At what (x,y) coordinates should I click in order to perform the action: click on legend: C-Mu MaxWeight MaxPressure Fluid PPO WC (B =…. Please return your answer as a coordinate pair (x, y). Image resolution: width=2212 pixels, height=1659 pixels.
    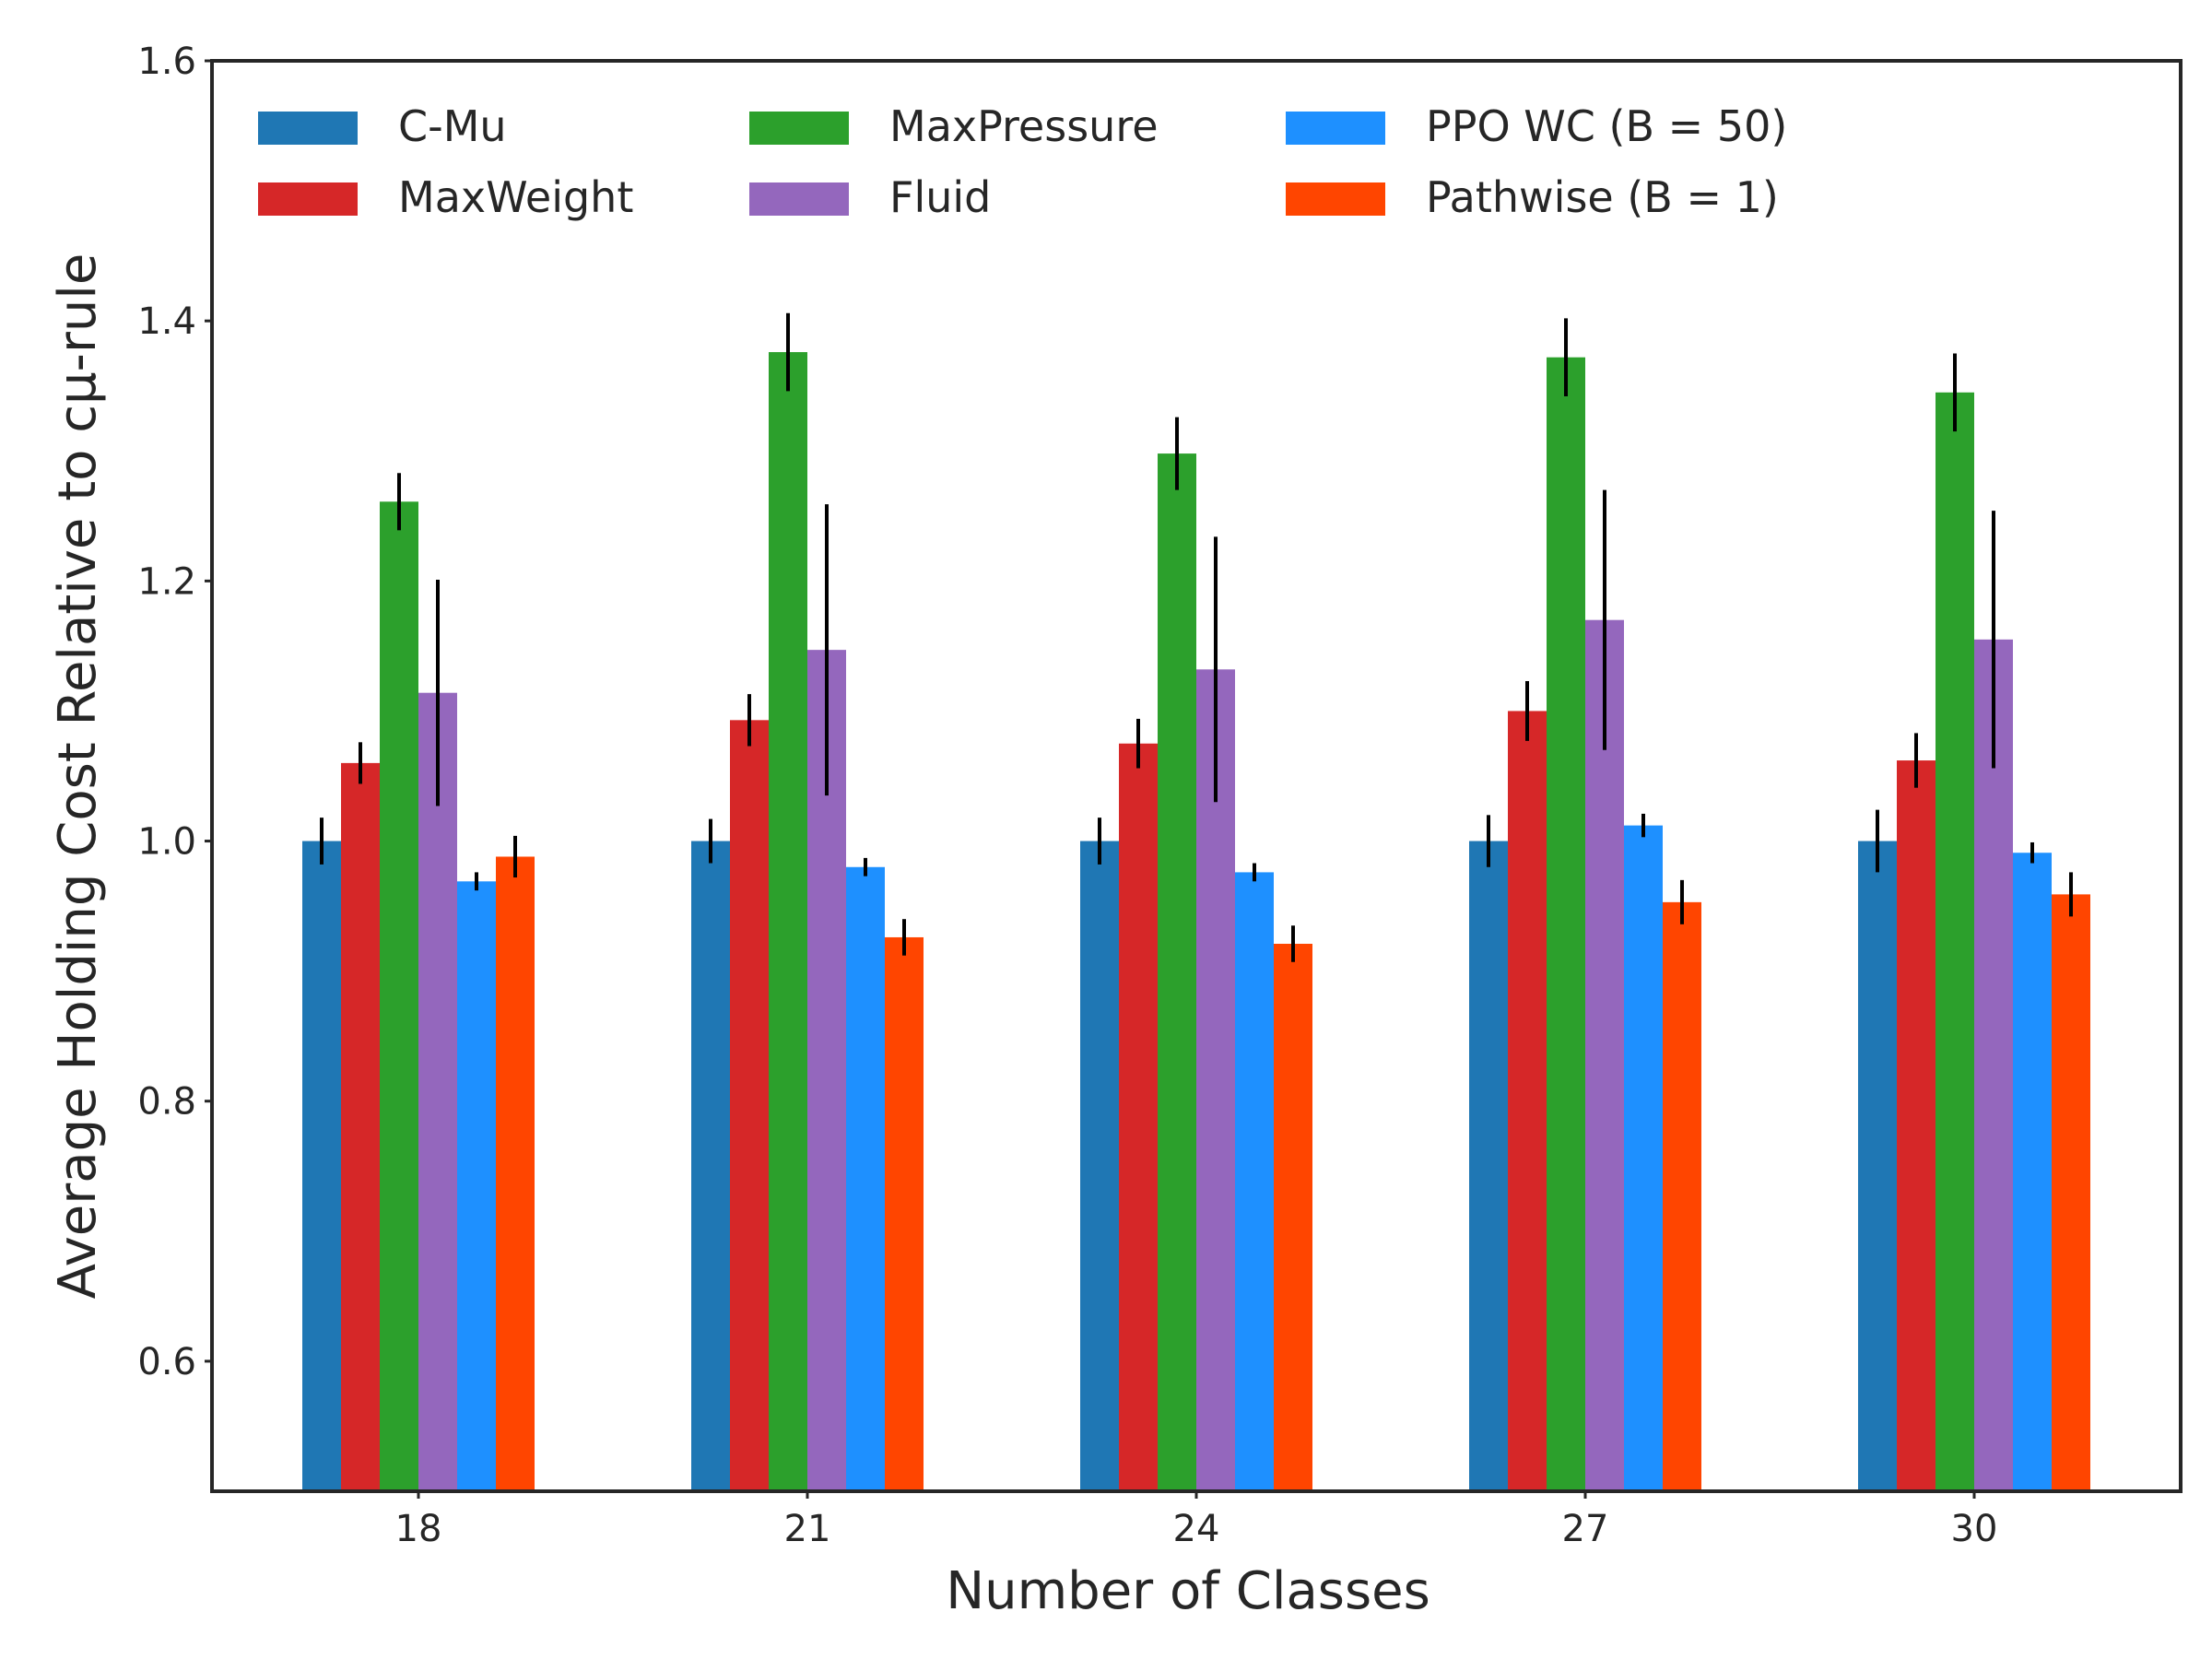
    Looking at the image, I should click on (1022, 161).